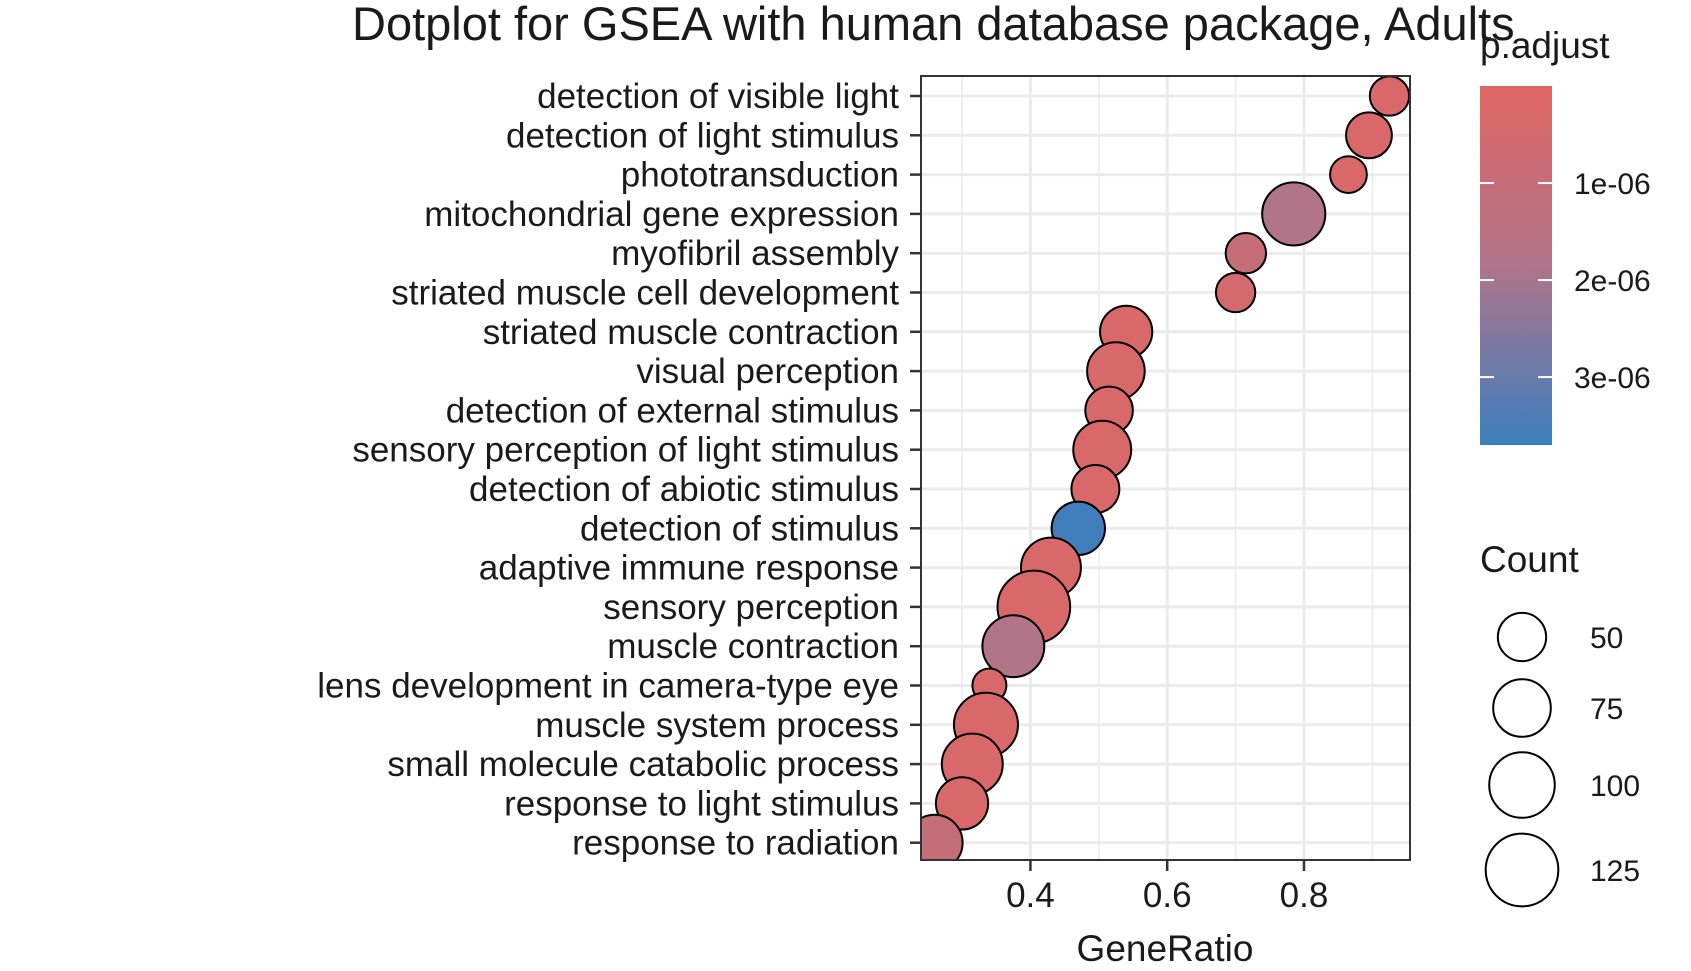 The image size is (1691, 971). What do you see at coordinates (689, 568) in the screenshot?
I see `y-tick-label: adaptive immune response` at bounding box center [689, 568].